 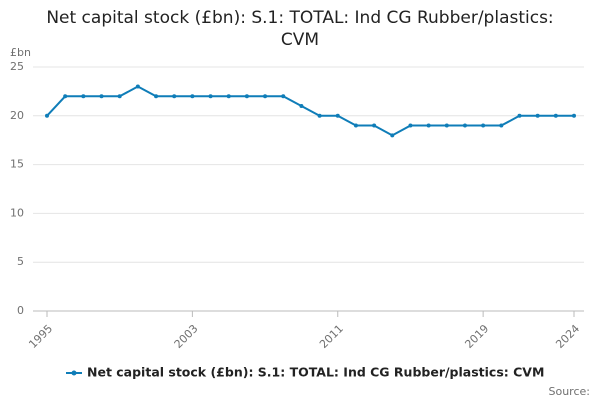 What do you see at coordinates (331, 336) in the screenshot?
I see `x-tick-label: 2011` at bounding box center [331, 336].